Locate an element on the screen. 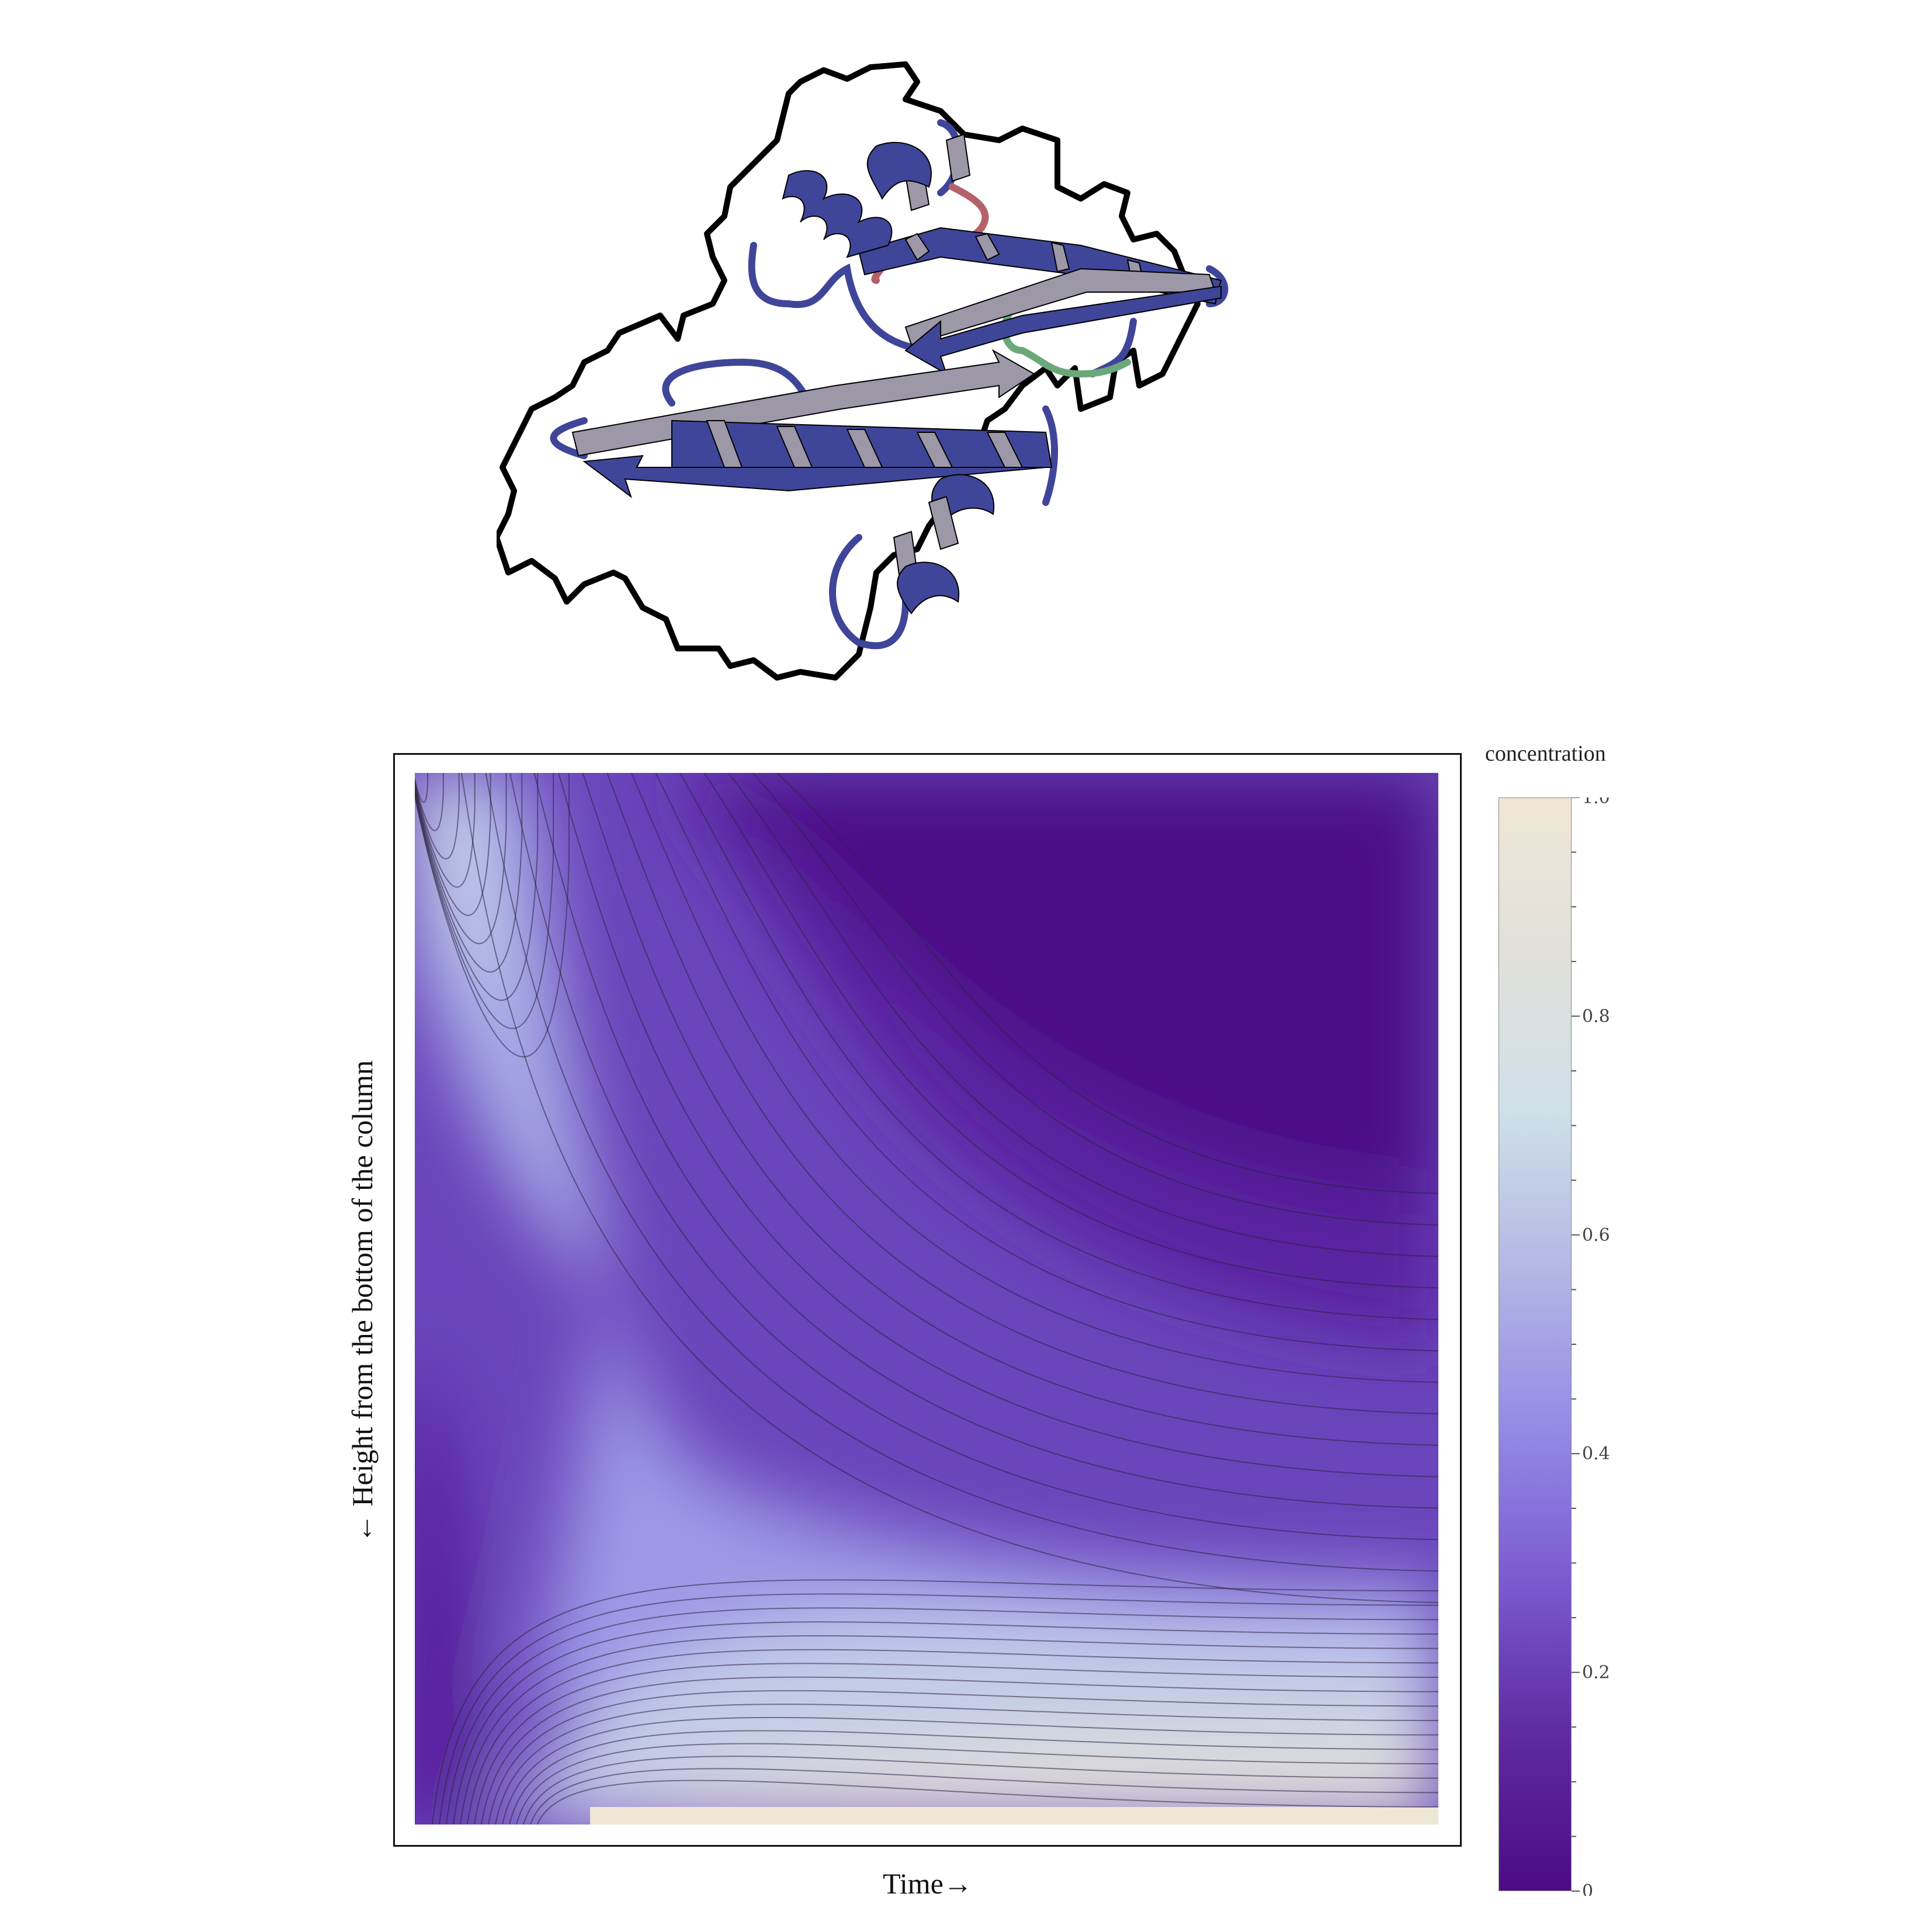 Image resolution: width=1932 pixels, height=1932 pixels. colorbar-axis: 0 0.2 0.4 0.6 0.8 1.0 is located at coordinates (1591, 1346).